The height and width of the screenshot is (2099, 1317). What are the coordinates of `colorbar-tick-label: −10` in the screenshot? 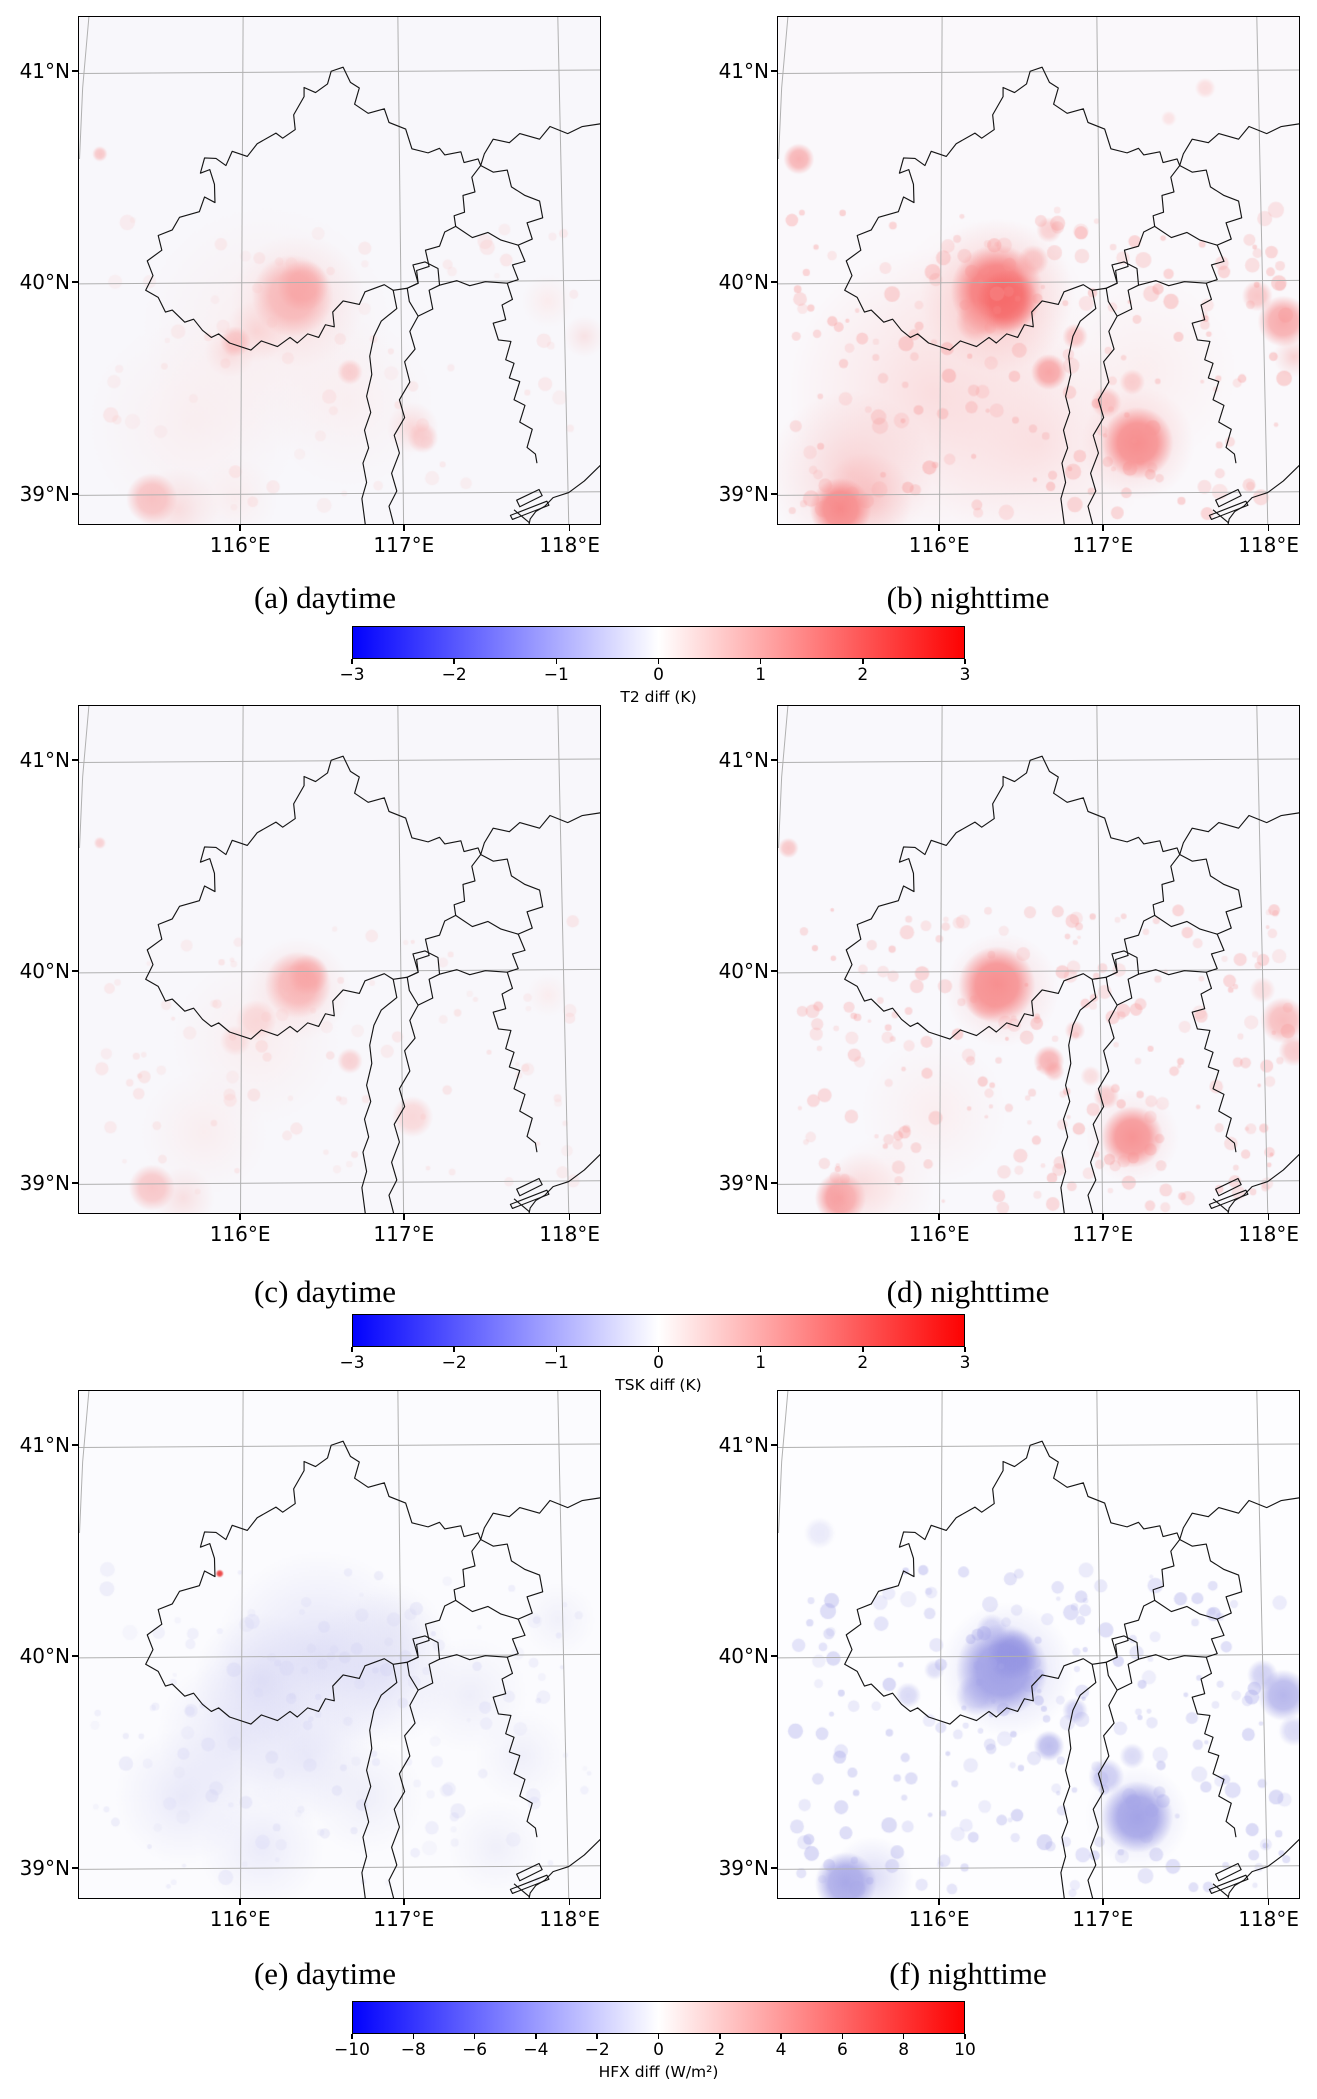 It's located at (352, 2050).